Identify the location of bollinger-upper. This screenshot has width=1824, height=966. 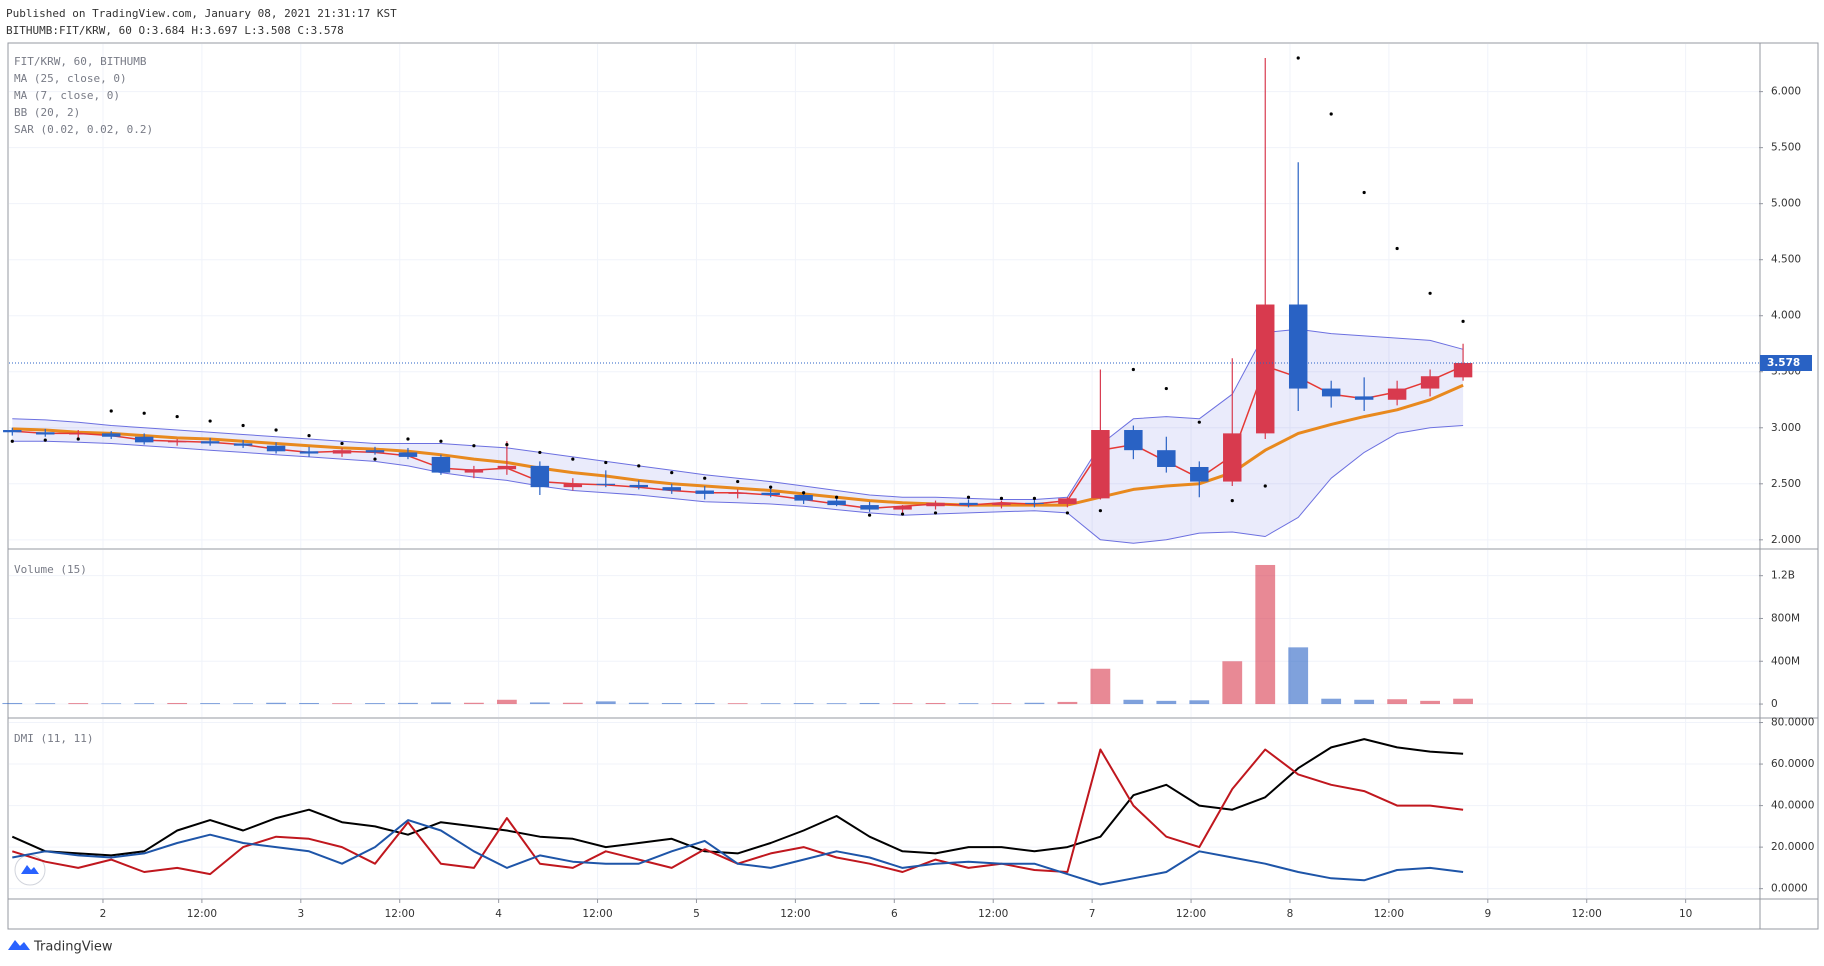
(738, 414).